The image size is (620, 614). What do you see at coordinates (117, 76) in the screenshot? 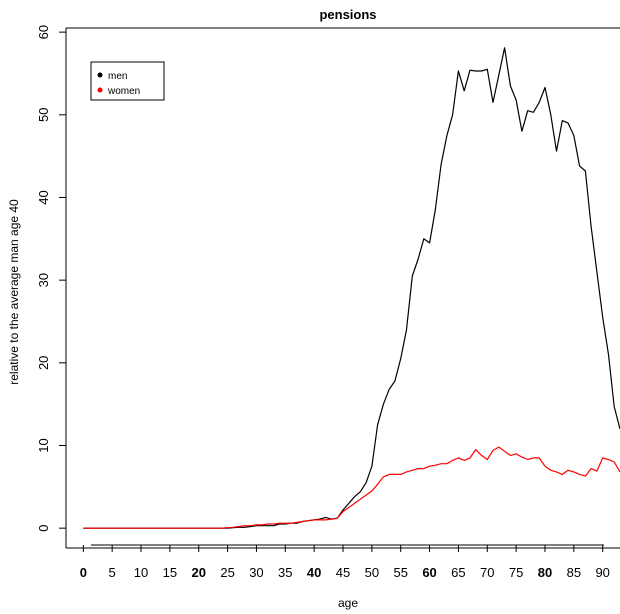
I see `legend-label-men: men` at bounding box center [117, 76].